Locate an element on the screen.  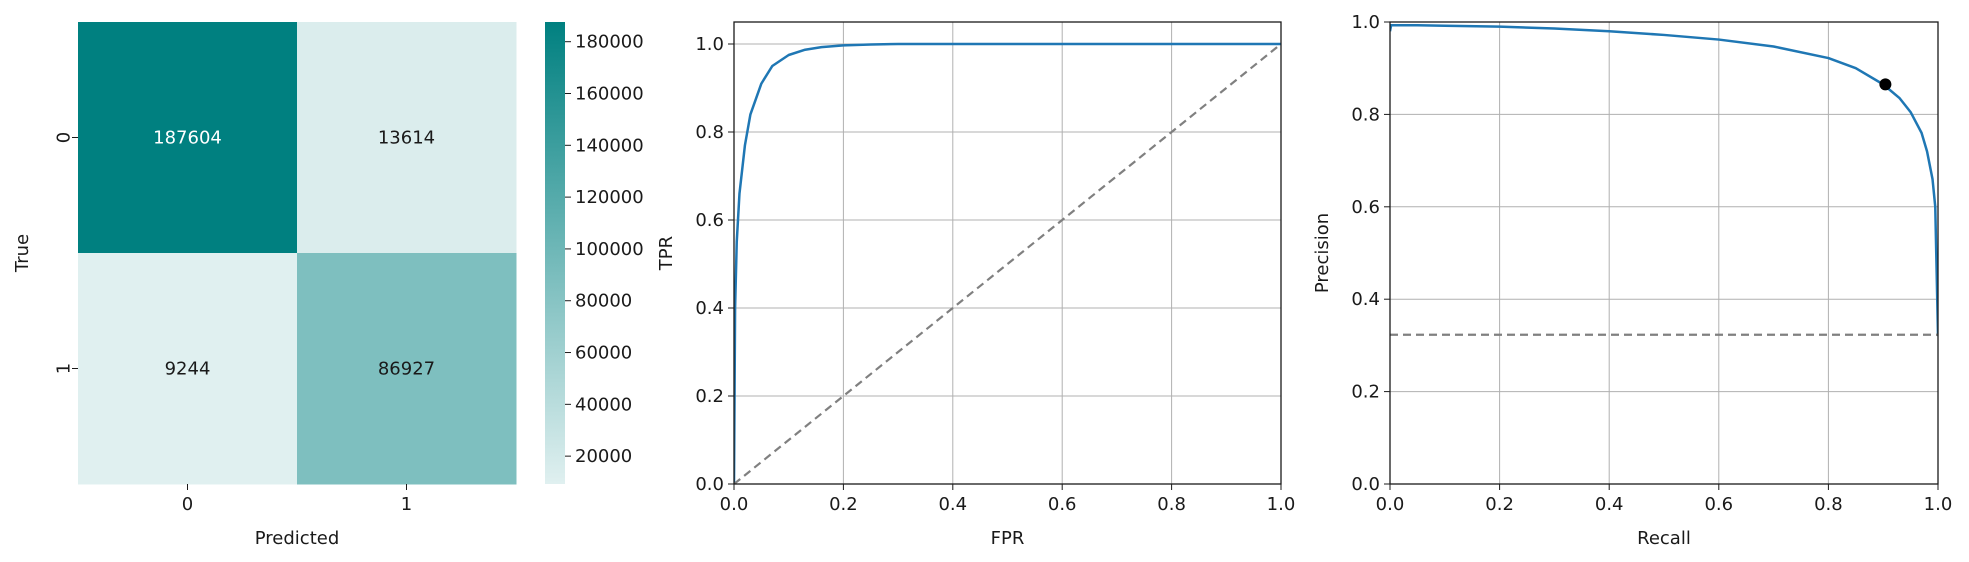
cell-value-label: 187604 is located at coordinates (187, 138).